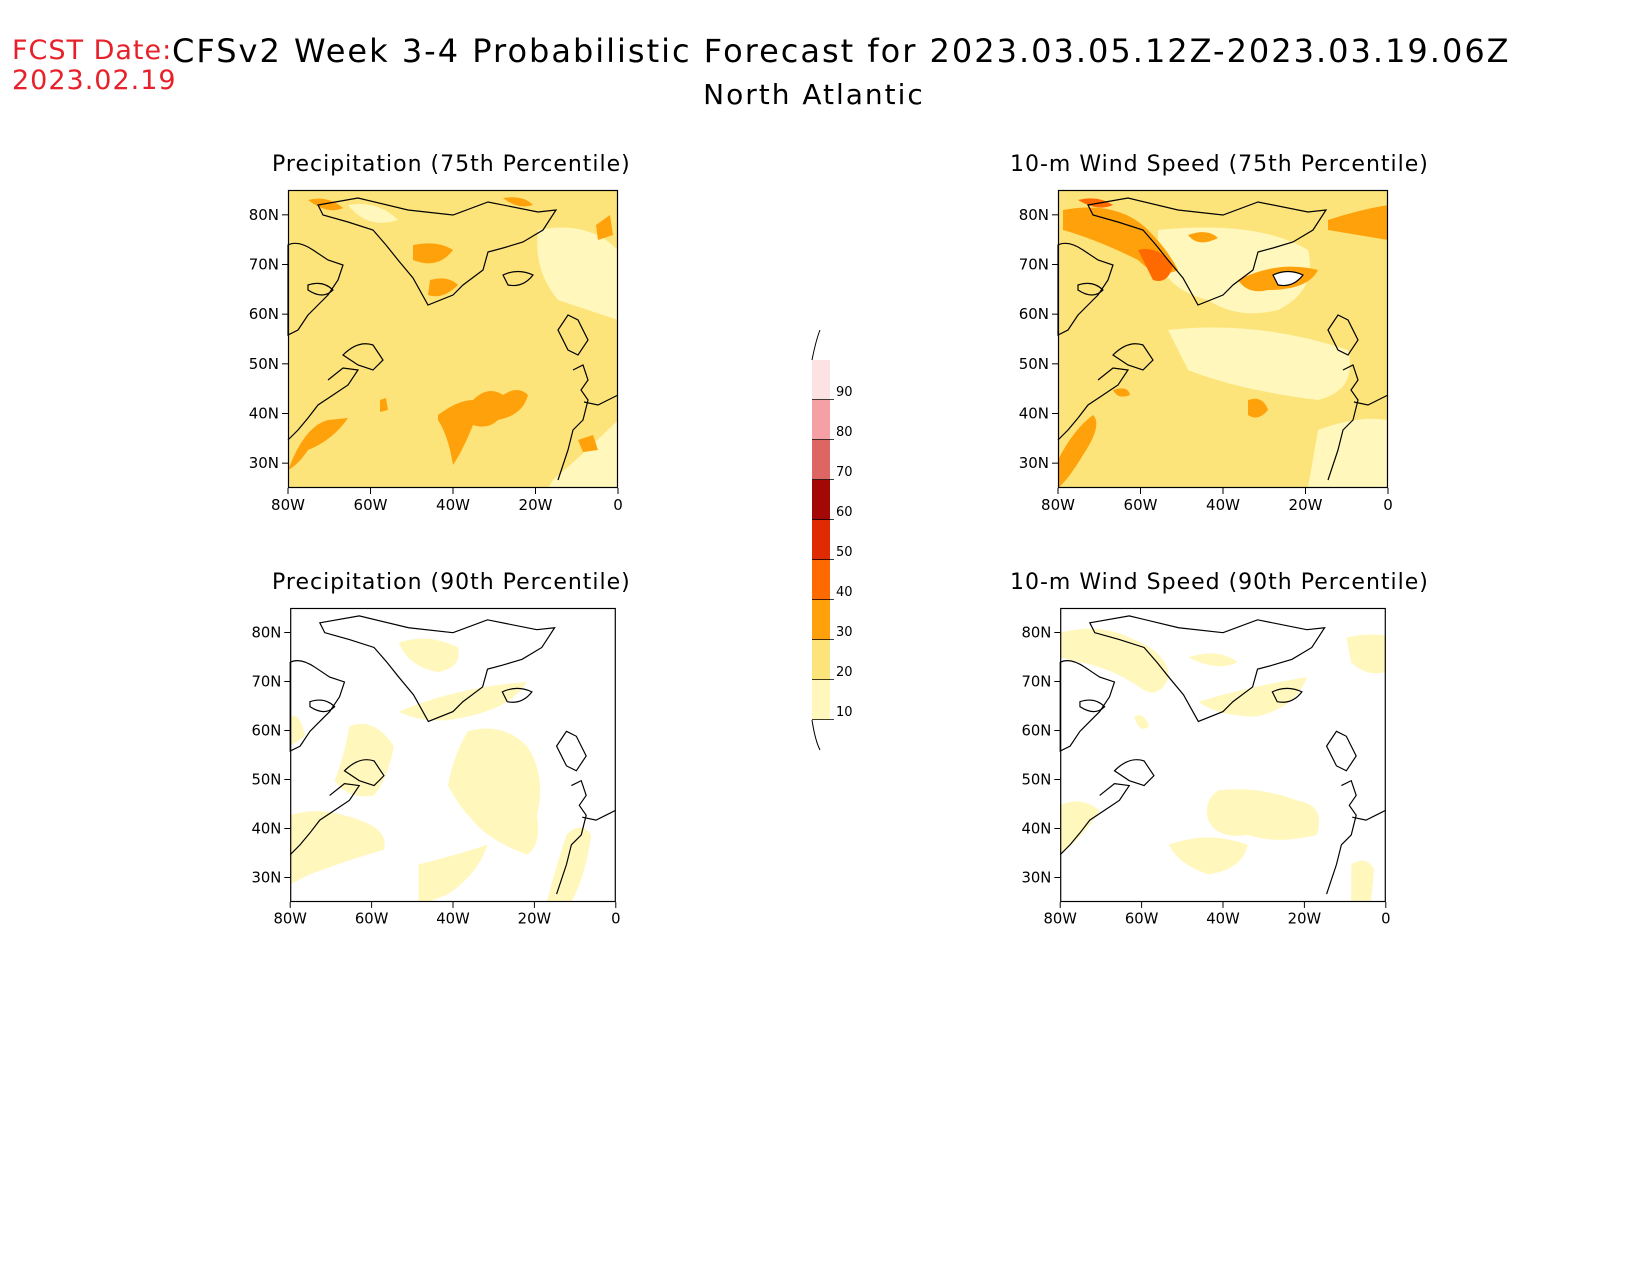  I want to click on forecast-date-value: 2023.02.19, so click(94, 80).